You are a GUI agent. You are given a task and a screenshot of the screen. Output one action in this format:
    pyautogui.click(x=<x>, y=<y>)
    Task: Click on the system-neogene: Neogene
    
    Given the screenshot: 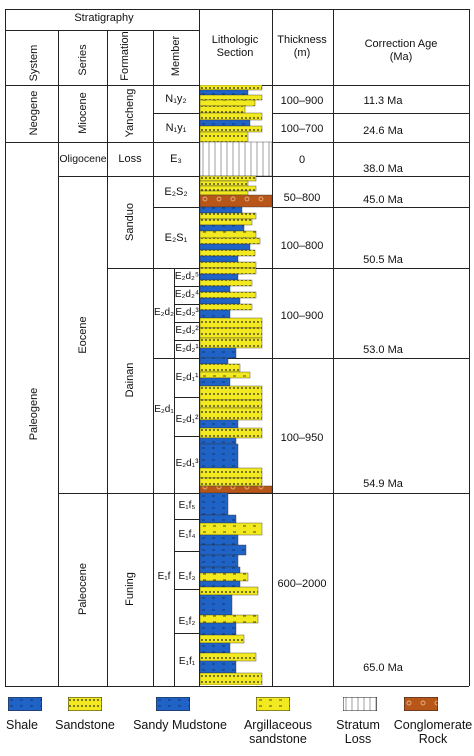 What is the action you would take?
    pyautogui.click(x=34, y=113)
    